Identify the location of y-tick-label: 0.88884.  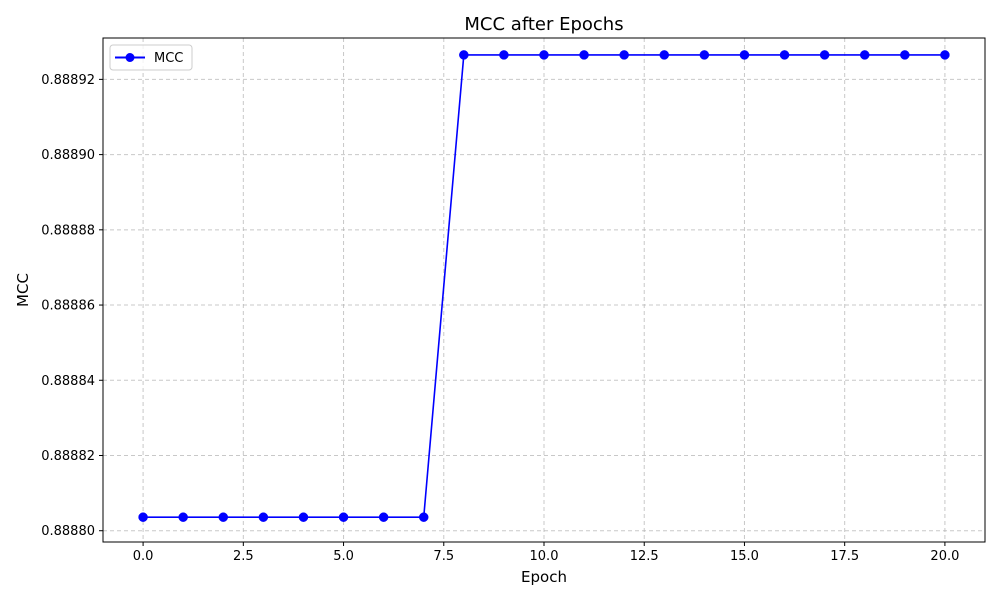
(68, 381).